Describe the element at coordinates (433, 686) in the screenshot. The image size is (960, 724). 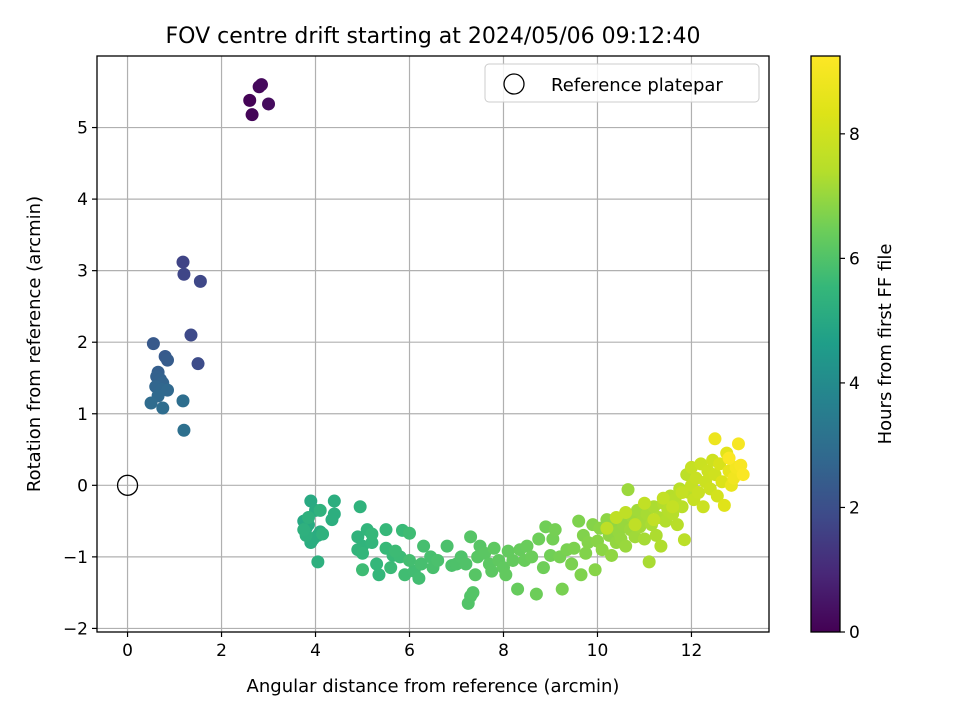
I see `x-axis-label: Angular distance from reference (arcmin)` at that location.